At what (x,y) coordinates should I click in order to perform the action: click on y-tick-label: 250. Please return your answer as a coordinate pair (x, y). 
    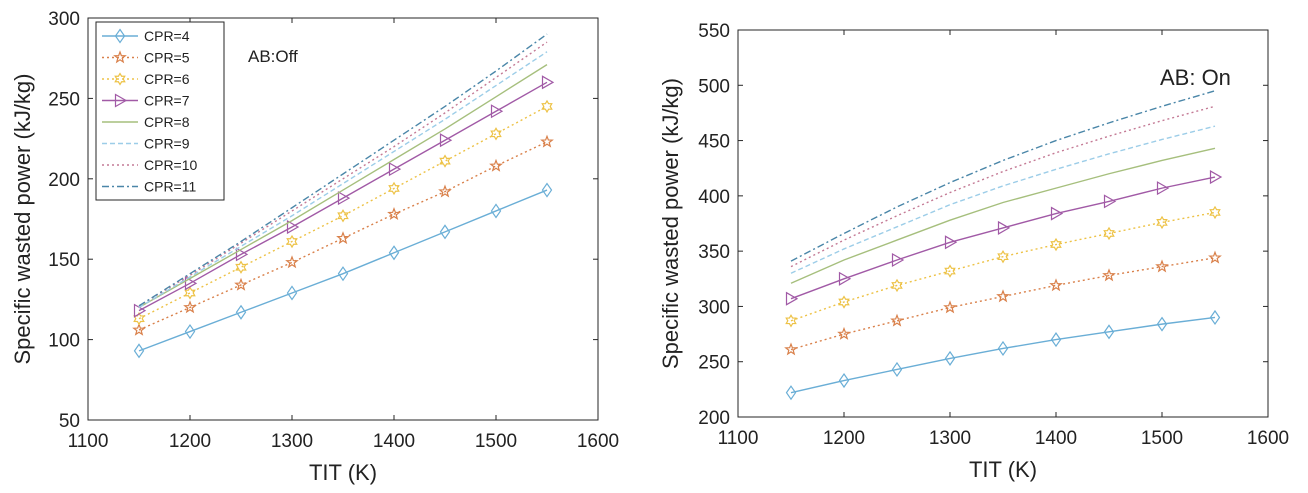
    Looking at the image, I should click on (714, 363).